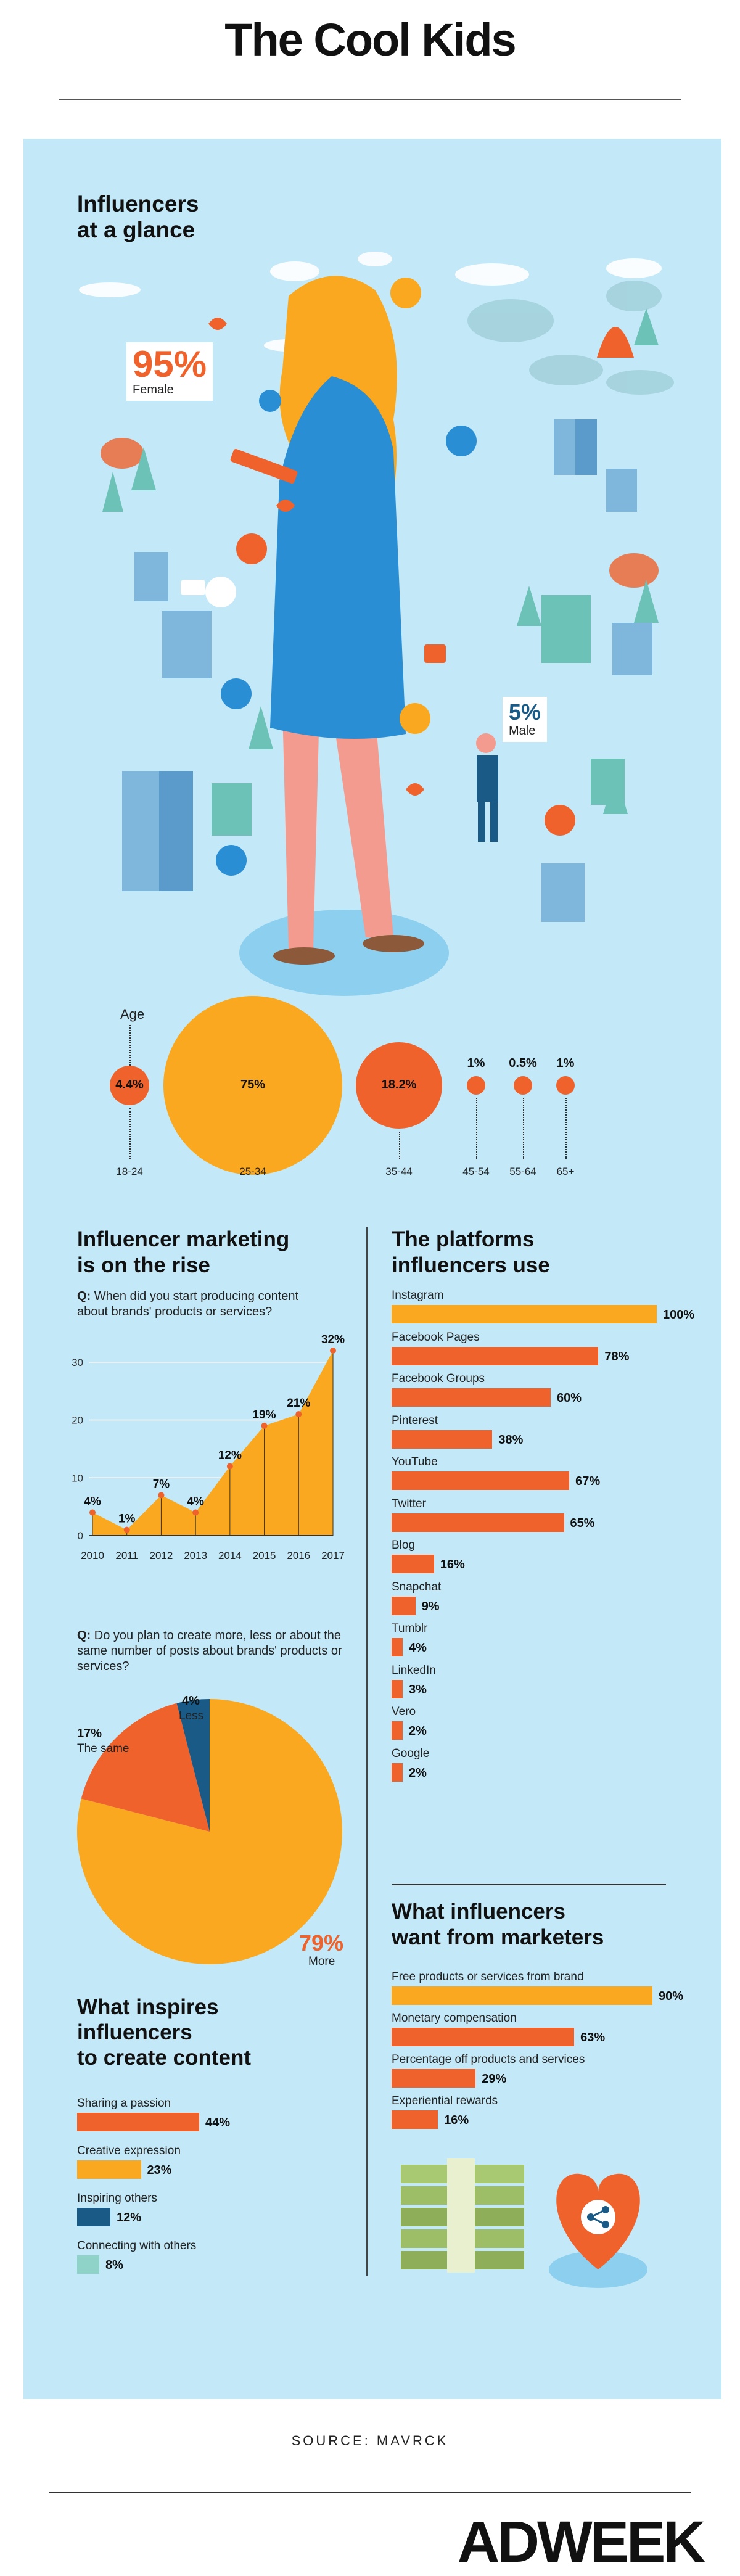 The width and height of the screenshot is (740, 2576). I want to click on male-label: Male, so click(522, 731).